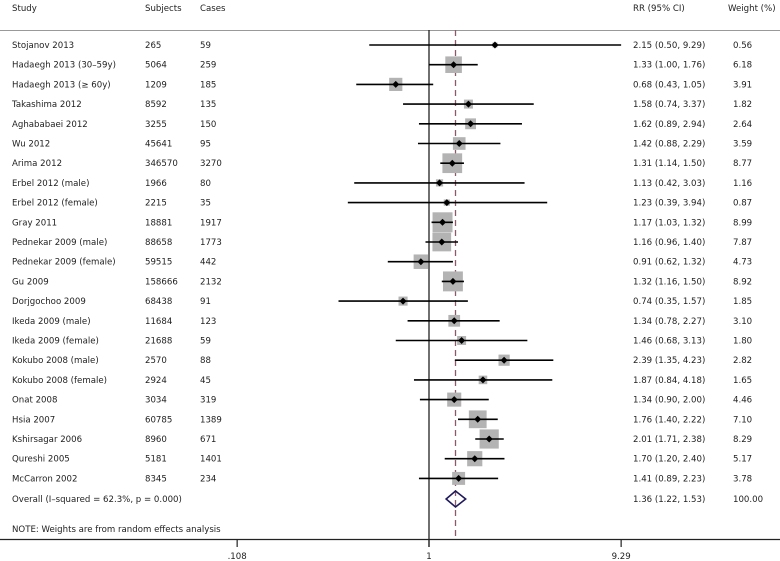 This screenshot has height=561, width=780. What do you see at coordinates (156, 184) in the screenshot?
I see `study-subjects: 1966` at bounding box center [156, 184].